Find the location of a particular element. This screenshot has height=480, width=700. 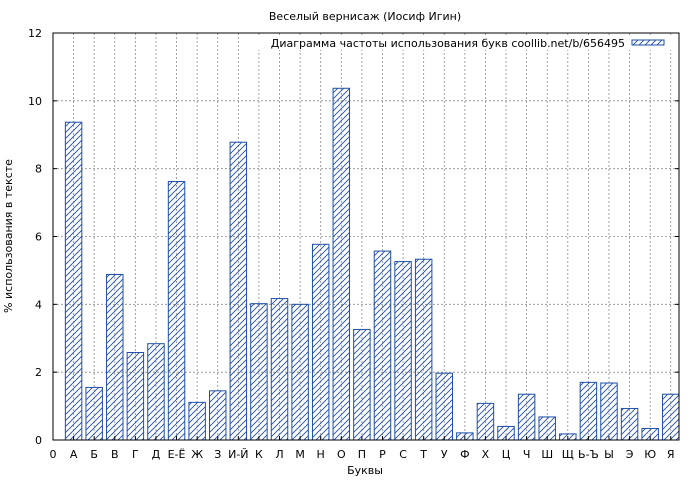

x-tick-label: С is located at coordinates (403, 454).